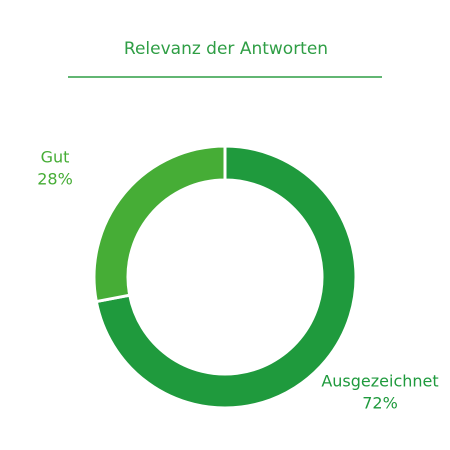 This screenshot has width=450, height=450. Describe the element at coordinates (226, 49) in the screenshot. I see `chart-title: Relevanz der Antworten` at that location.